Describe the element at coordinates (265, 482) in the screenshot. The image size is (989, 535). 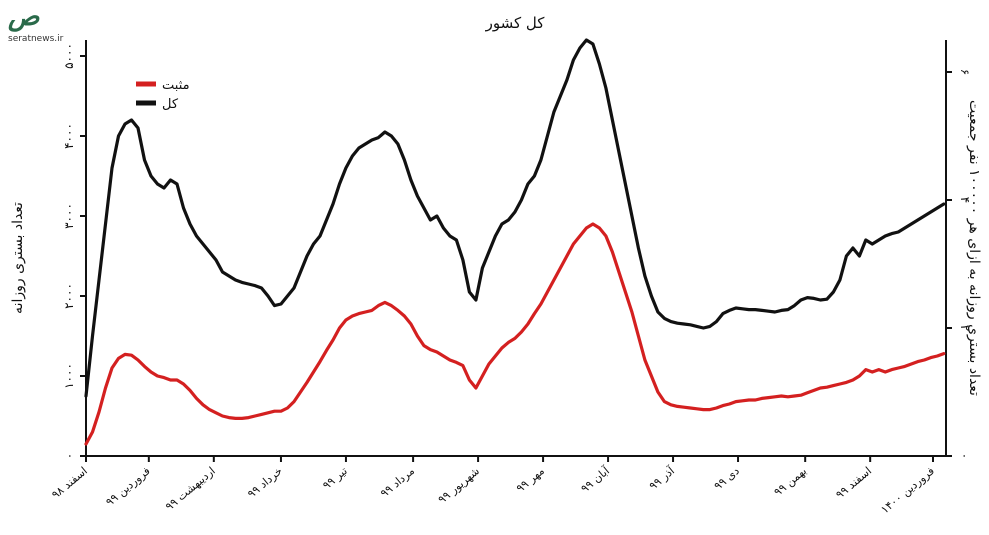
I see `x-tick-label: خرداد ۹۹` at that location.